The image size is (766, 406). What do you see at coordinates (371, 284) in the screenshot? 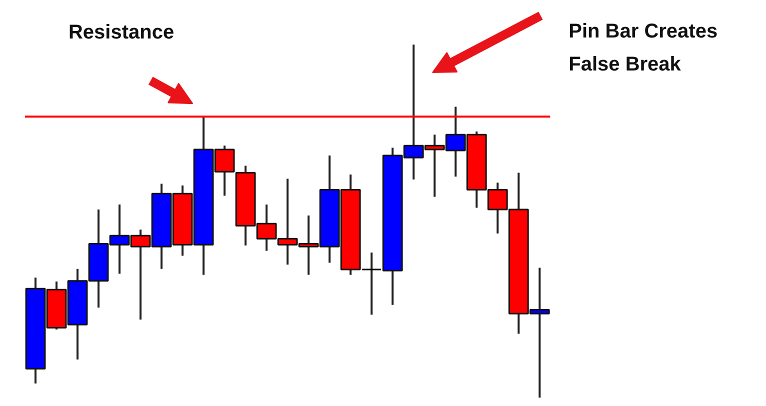
I see `candlestick` at bounding box center [371, 284].